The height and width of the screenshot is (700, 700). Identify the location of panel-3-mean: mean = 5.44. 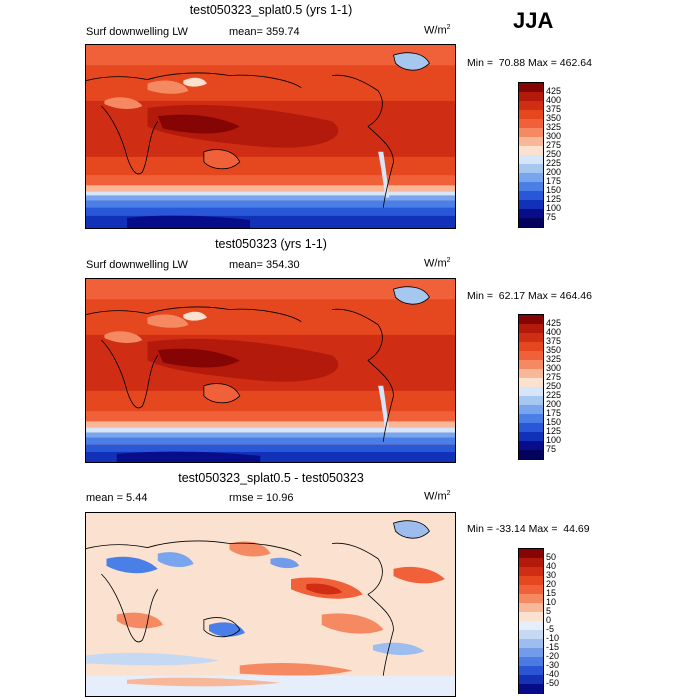
(117, 498).